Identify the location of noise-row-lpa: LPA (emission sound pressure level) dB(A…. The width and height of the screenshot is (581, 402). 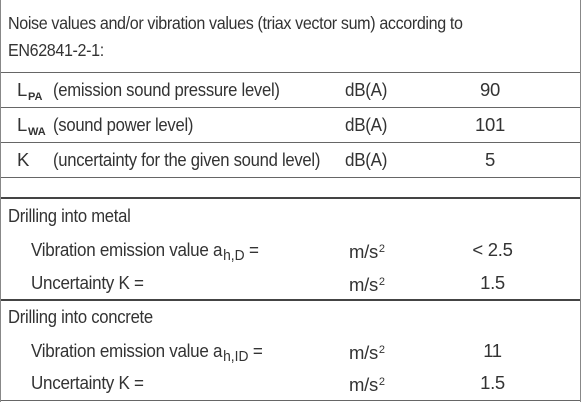
(290, 90).